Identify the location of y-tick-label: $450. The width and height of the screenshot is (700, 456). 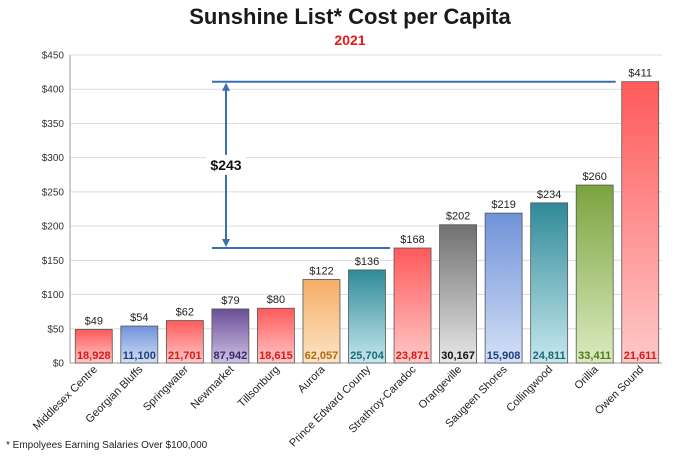
(53, 56).